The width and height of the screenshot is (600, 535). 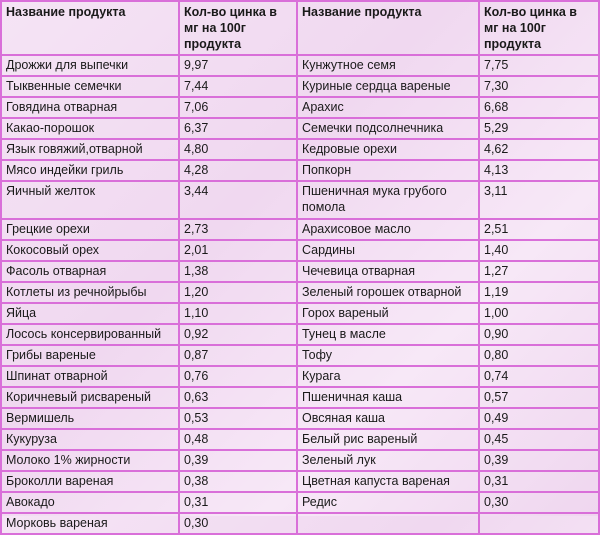 What do you see at coordinates (238, 200) in the screenshot?
I see `zinc-value-left: 3,44` at bounding box center [238, 200].